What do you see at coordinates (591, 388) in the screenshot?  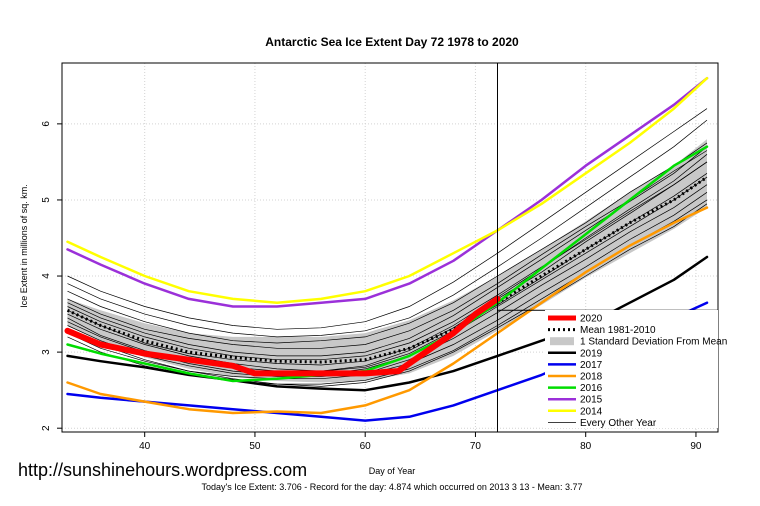 I see `legend-label: 2016` at bounding box center [591, 388].